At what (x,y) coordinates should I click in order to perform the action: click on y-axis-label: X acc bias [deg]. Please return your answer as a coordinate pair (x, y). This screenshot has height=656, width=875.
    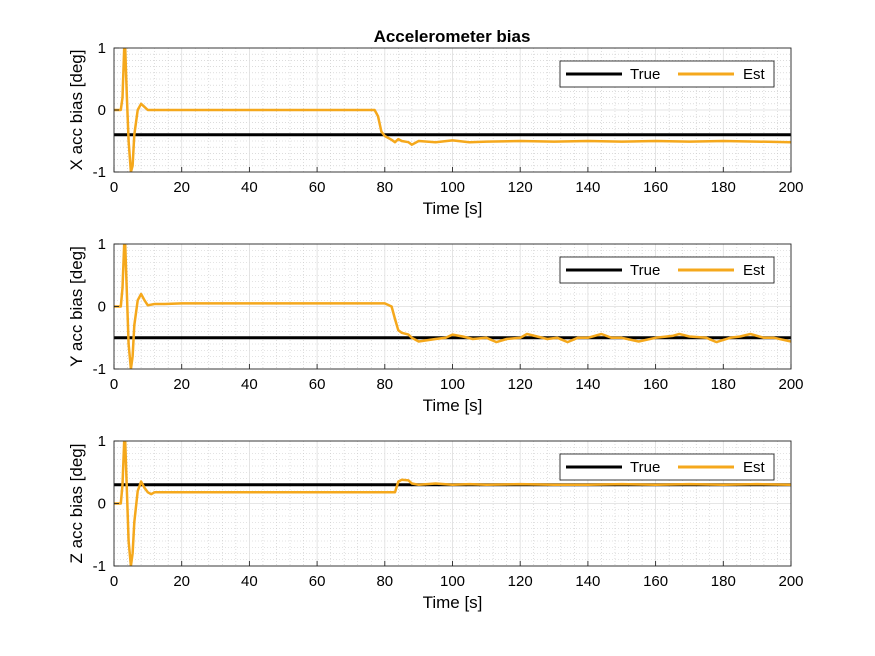
    Looking at the image, I should click on (76, 110).